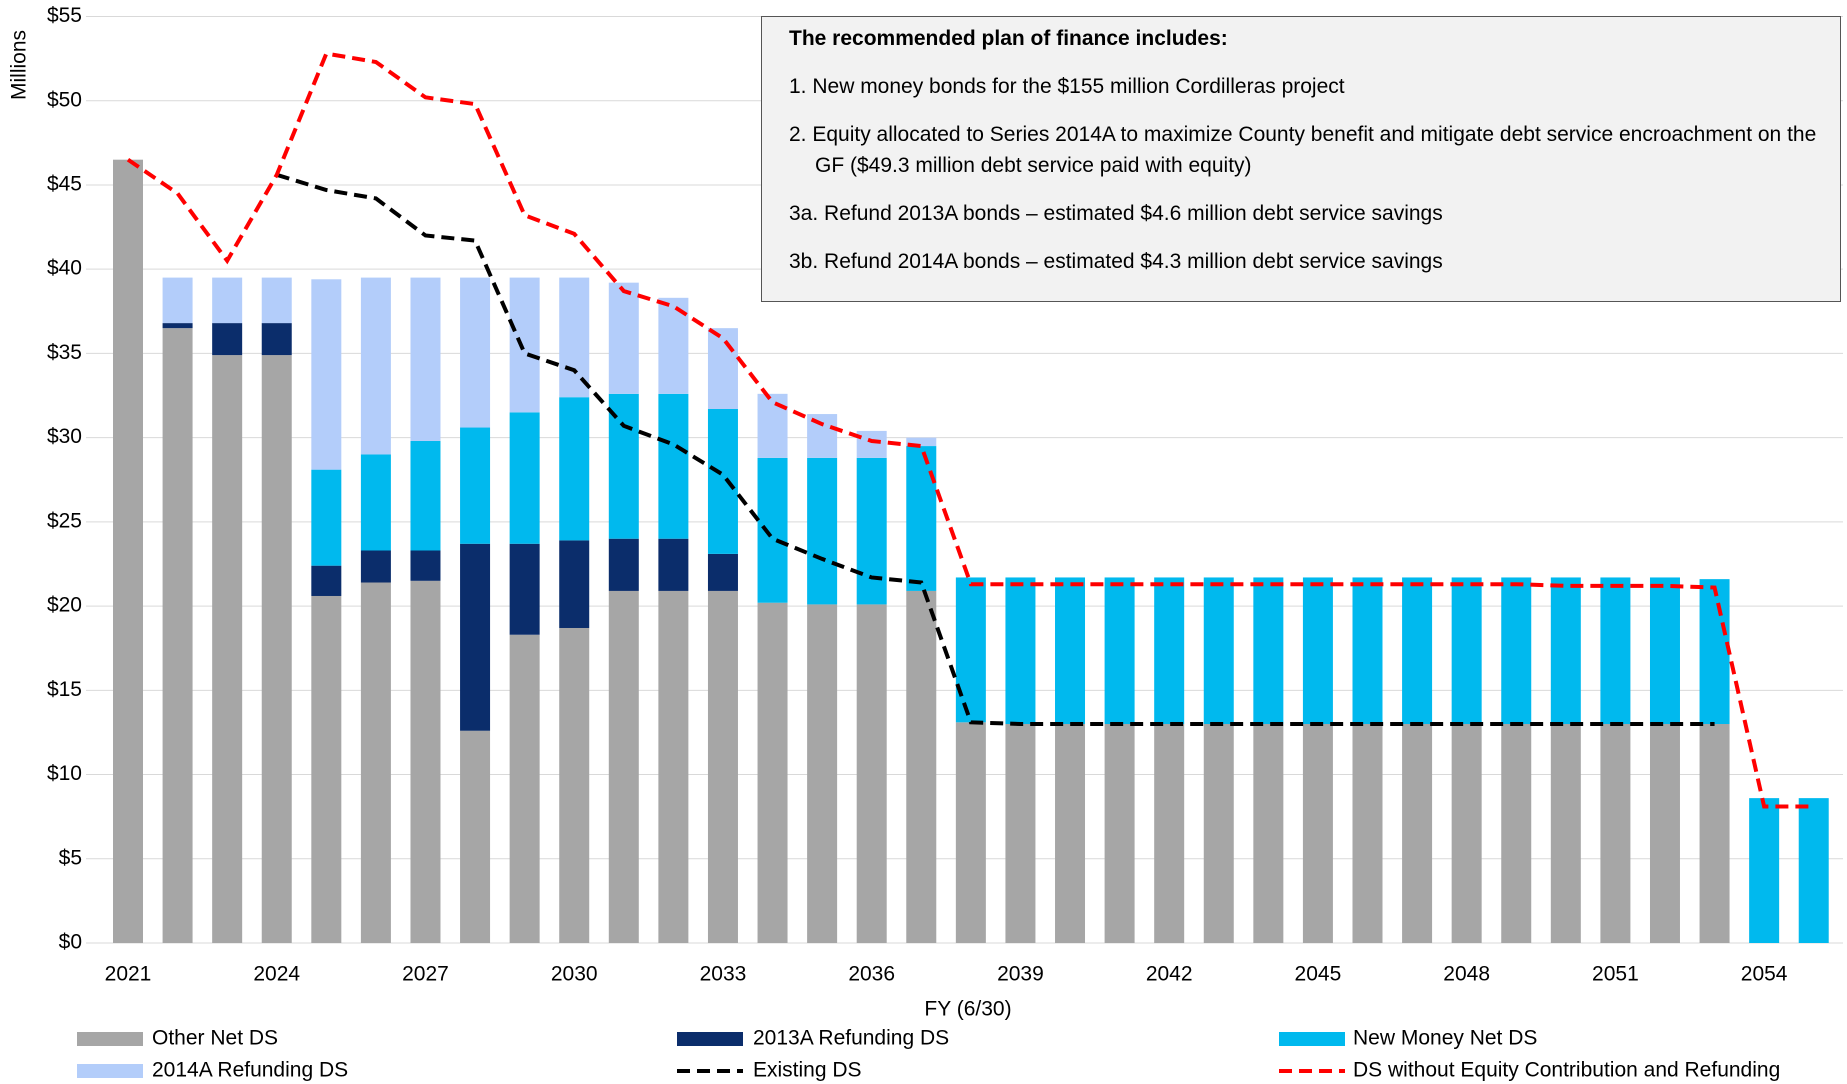  I want to click on x-tick-label: 2021, so click(128, 974).